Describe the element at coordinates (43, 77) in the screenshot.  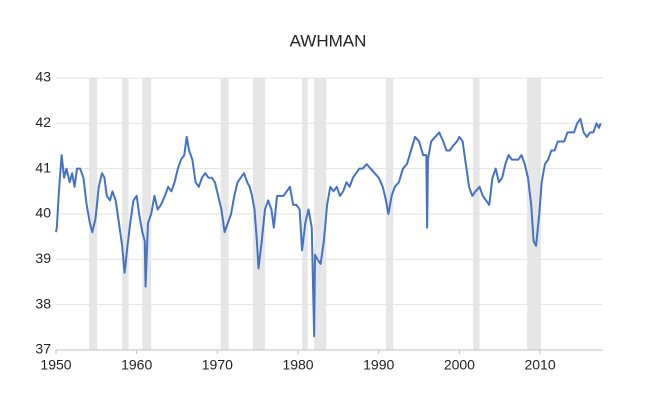
I see `y-tick-label: 43` at that location.